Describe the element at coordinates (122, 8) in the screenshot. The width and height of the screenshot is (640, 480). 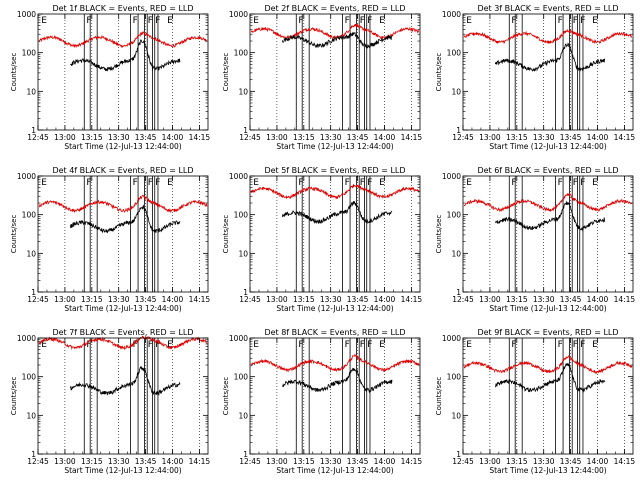
I see `panel-title: Det 1f BLACK = Events, RED = LLD` at that location.